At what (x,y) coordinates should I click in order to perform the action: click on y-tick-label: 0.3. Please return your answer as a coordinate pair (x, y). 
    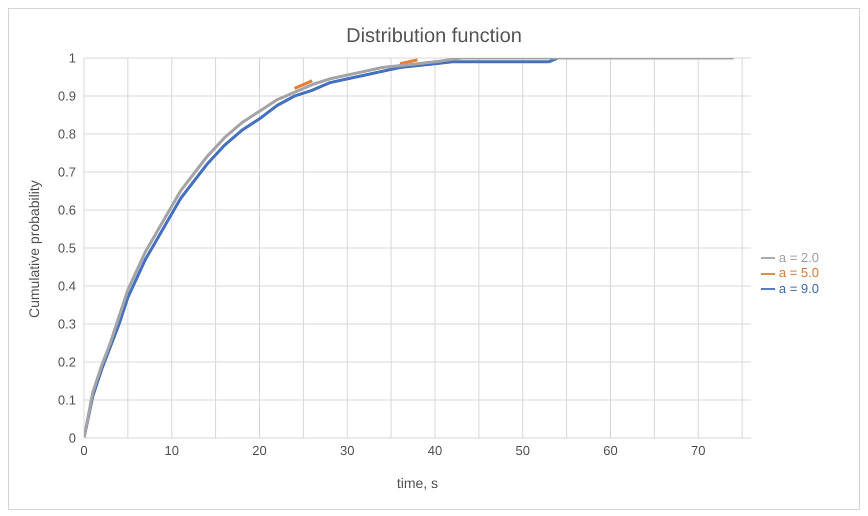
    Looking at the image, I should click on (67, 324).